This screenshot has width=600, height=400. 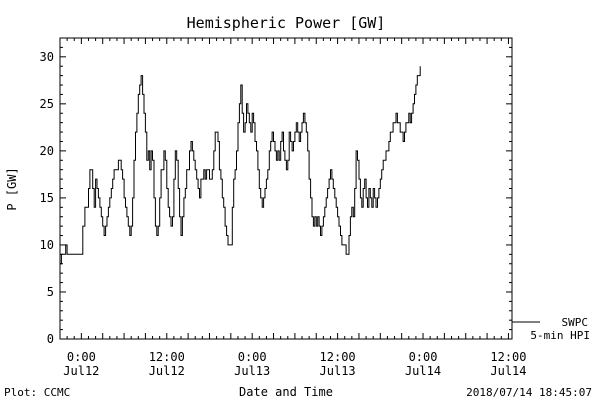 I want to click on legend-entry-hpi: 5-min HPI, so click(x=560, y=335).